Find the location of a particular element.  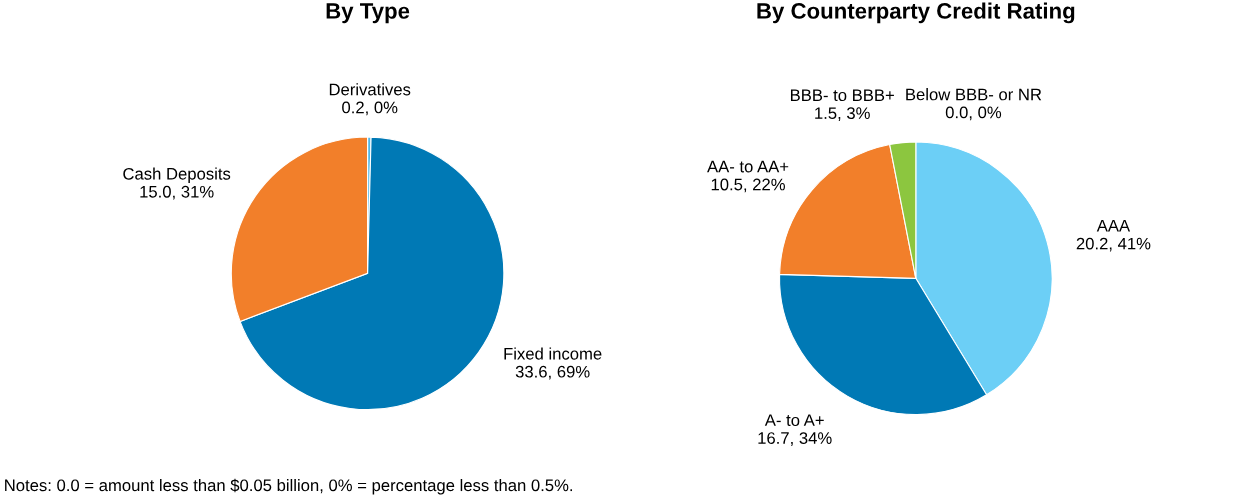

data-label: 0.2, 0% is located at coordinates (370, 108).